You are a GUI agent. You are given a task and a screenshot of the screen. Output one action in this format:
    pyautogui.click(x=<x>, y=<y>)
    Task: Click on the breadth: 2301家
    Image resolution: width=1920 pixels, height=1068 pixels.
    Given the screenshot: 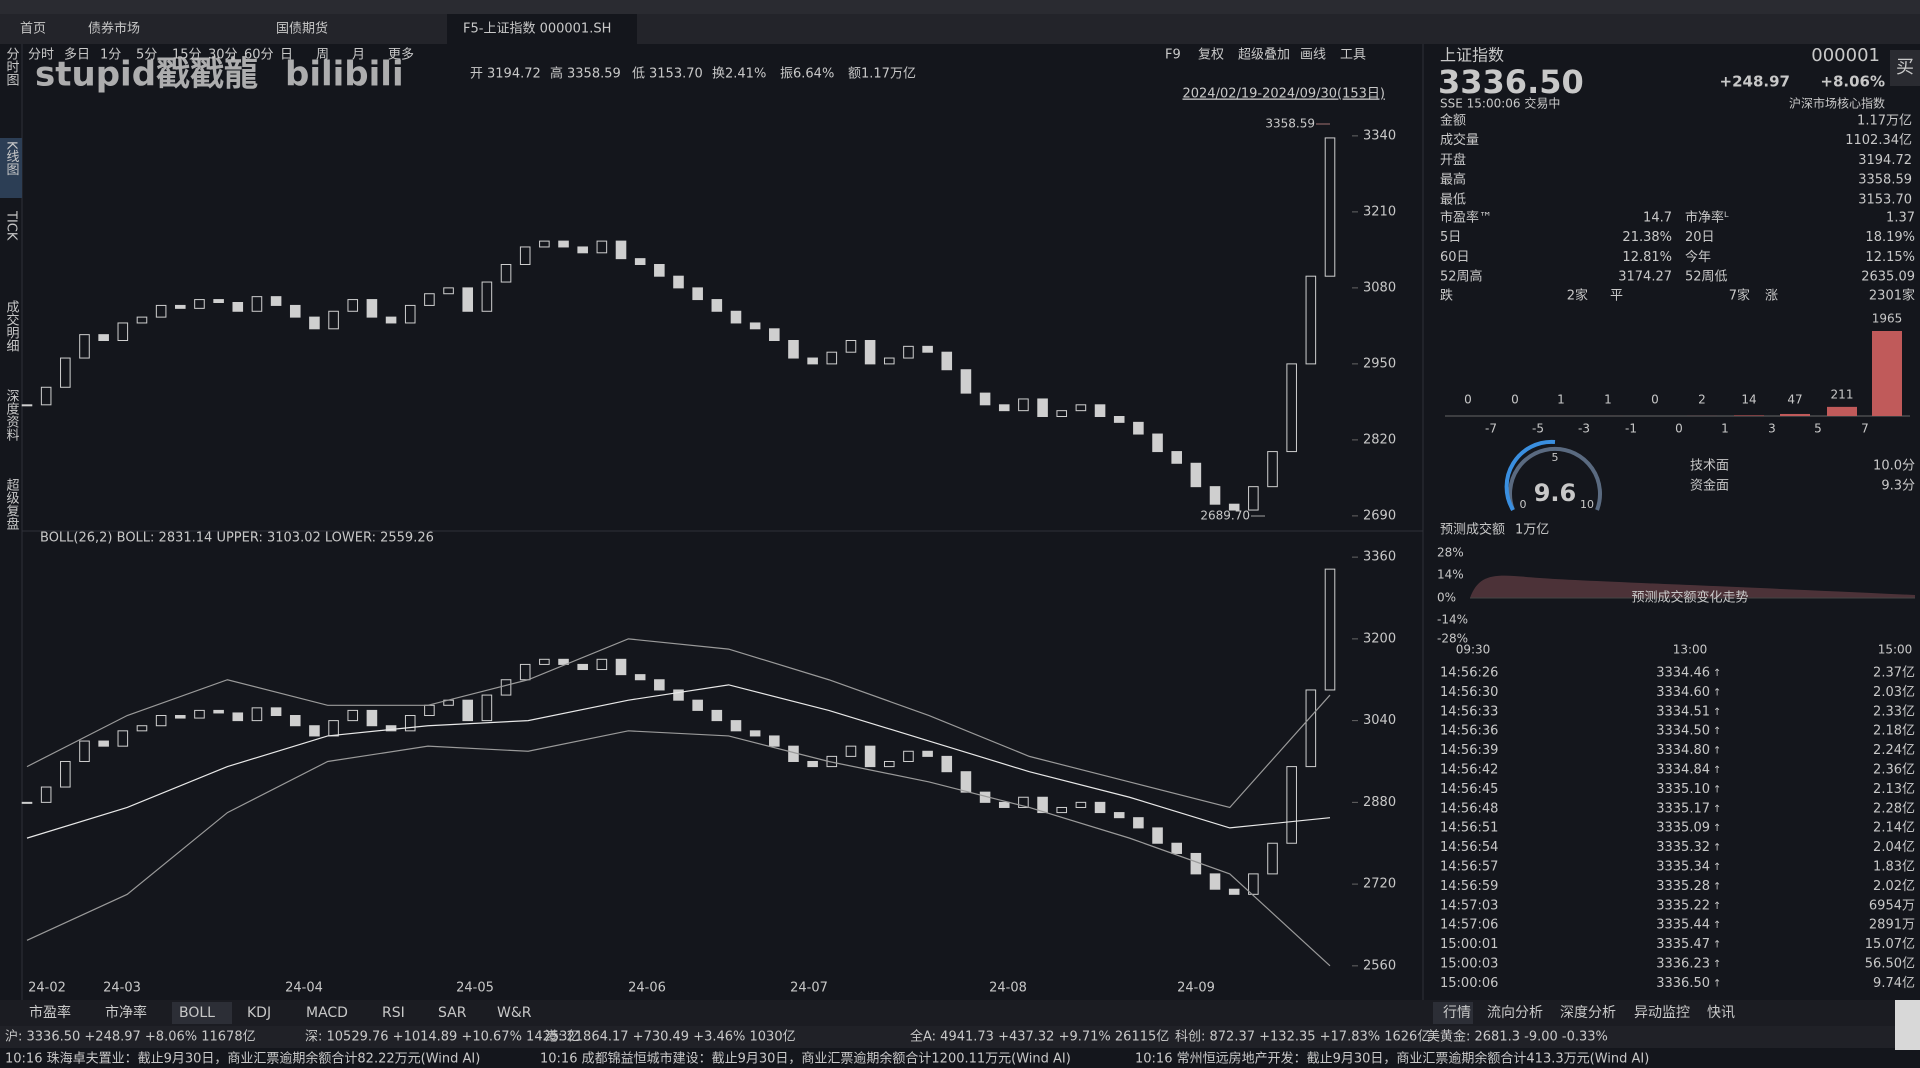 What is the action you would take?
    pyautogui.click(x=1892, y=296)
    